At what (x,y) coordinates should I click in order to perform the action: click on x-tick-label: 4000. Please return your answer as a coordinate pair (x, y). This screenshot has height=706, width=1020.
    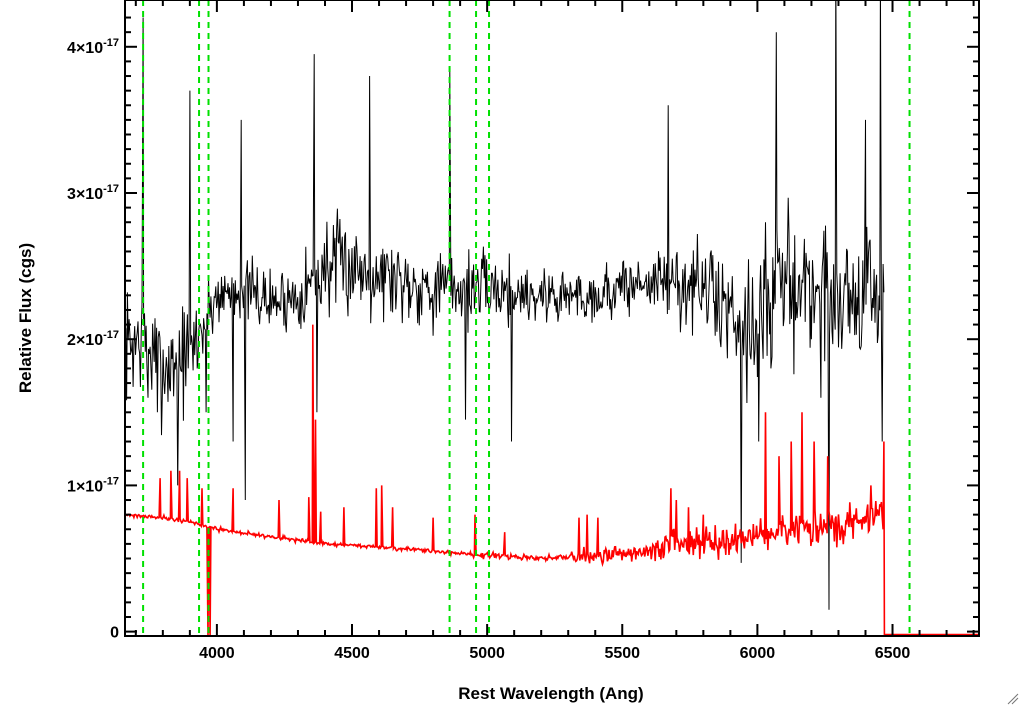
    Looking at the image, I should click on (217, 653).